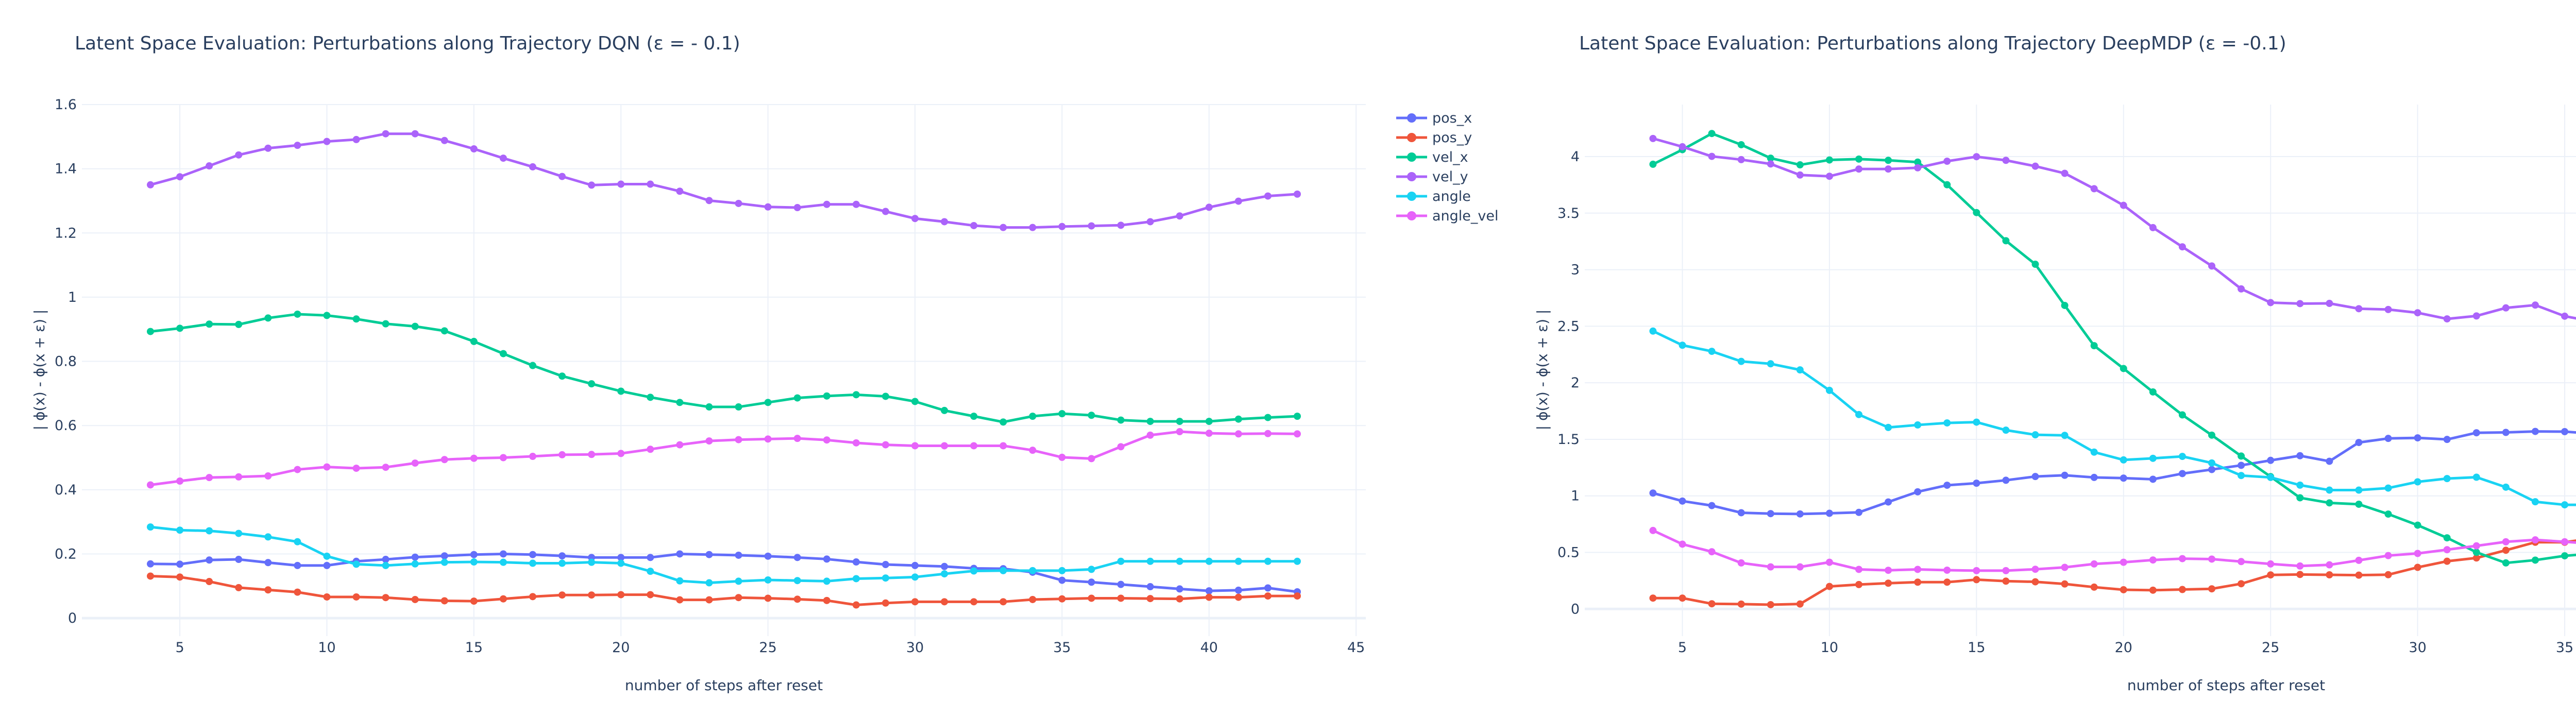 The height and width of the screenshot is (718, 2576). What do you see at coordinates (1434, 138) in the screenshot?
I see `legend-item-pos_y: pos_y` at bounding box center [1434, 138].